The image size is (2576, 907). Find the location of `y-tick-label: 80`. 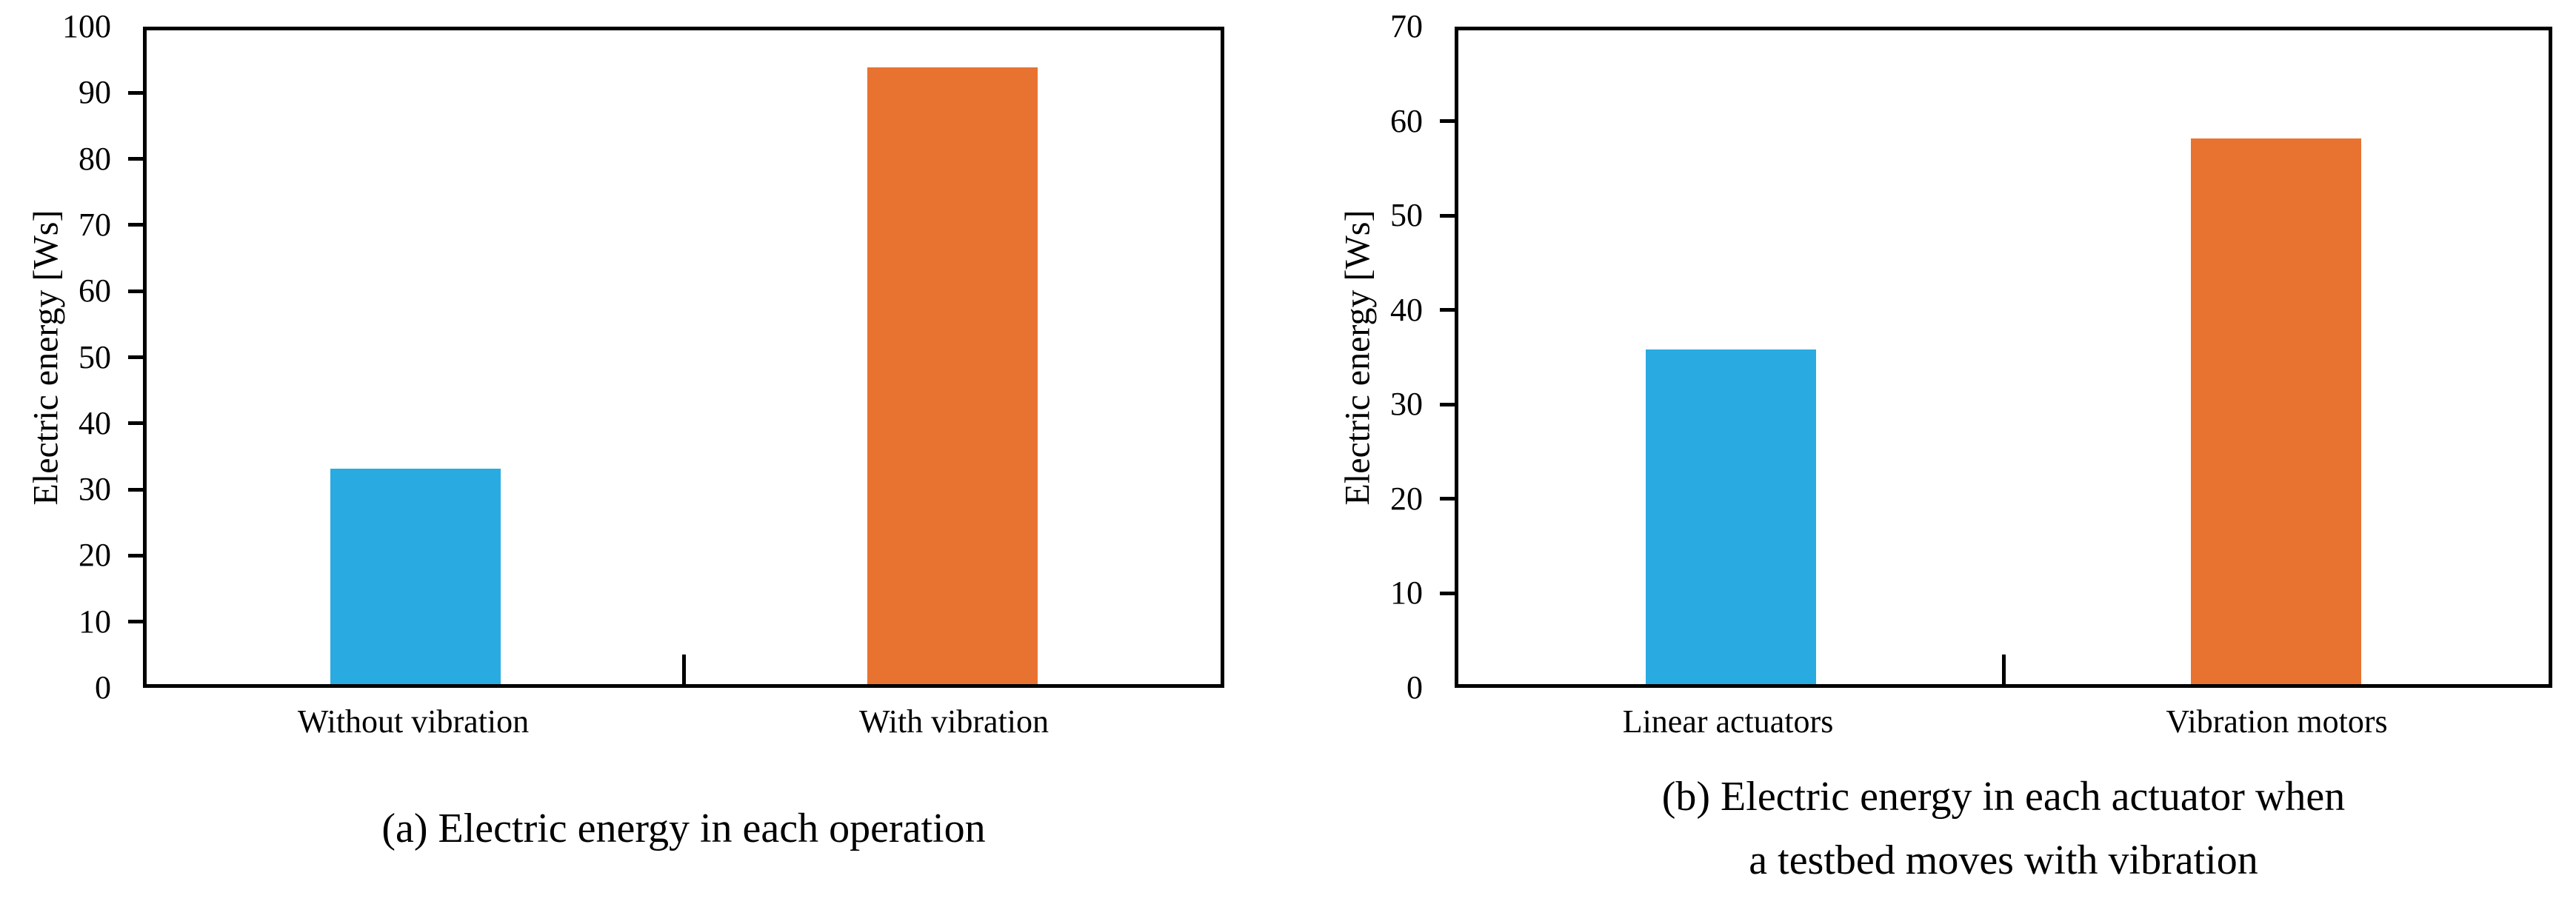

y-tick-label: 80 is located at coordinates (95, 159).